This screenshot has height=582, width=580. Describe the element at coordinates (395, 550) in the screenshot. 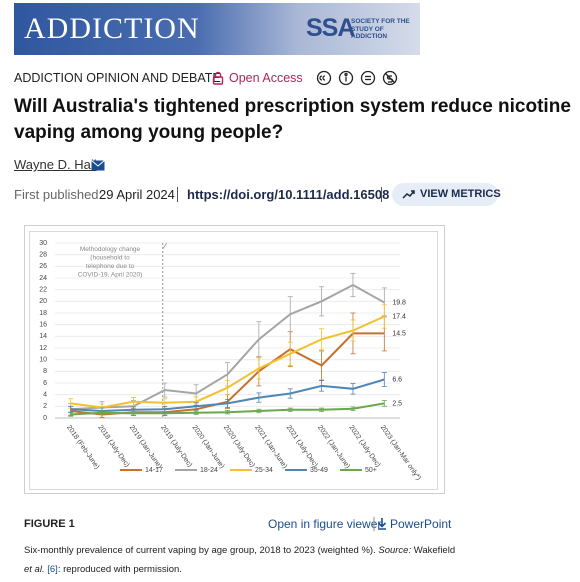

I see `caption-source-label: Source:` at that location.